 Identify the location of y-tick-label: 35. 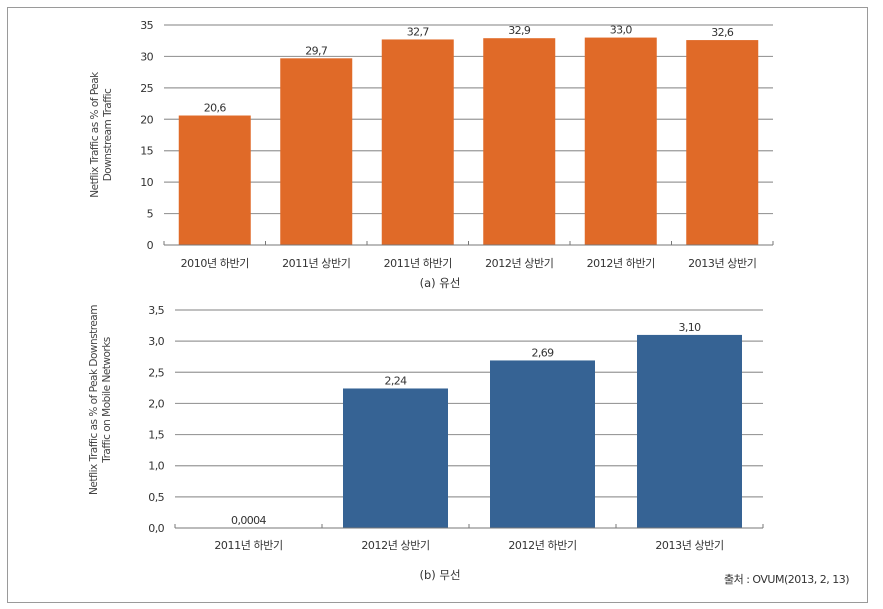
(146, 25).